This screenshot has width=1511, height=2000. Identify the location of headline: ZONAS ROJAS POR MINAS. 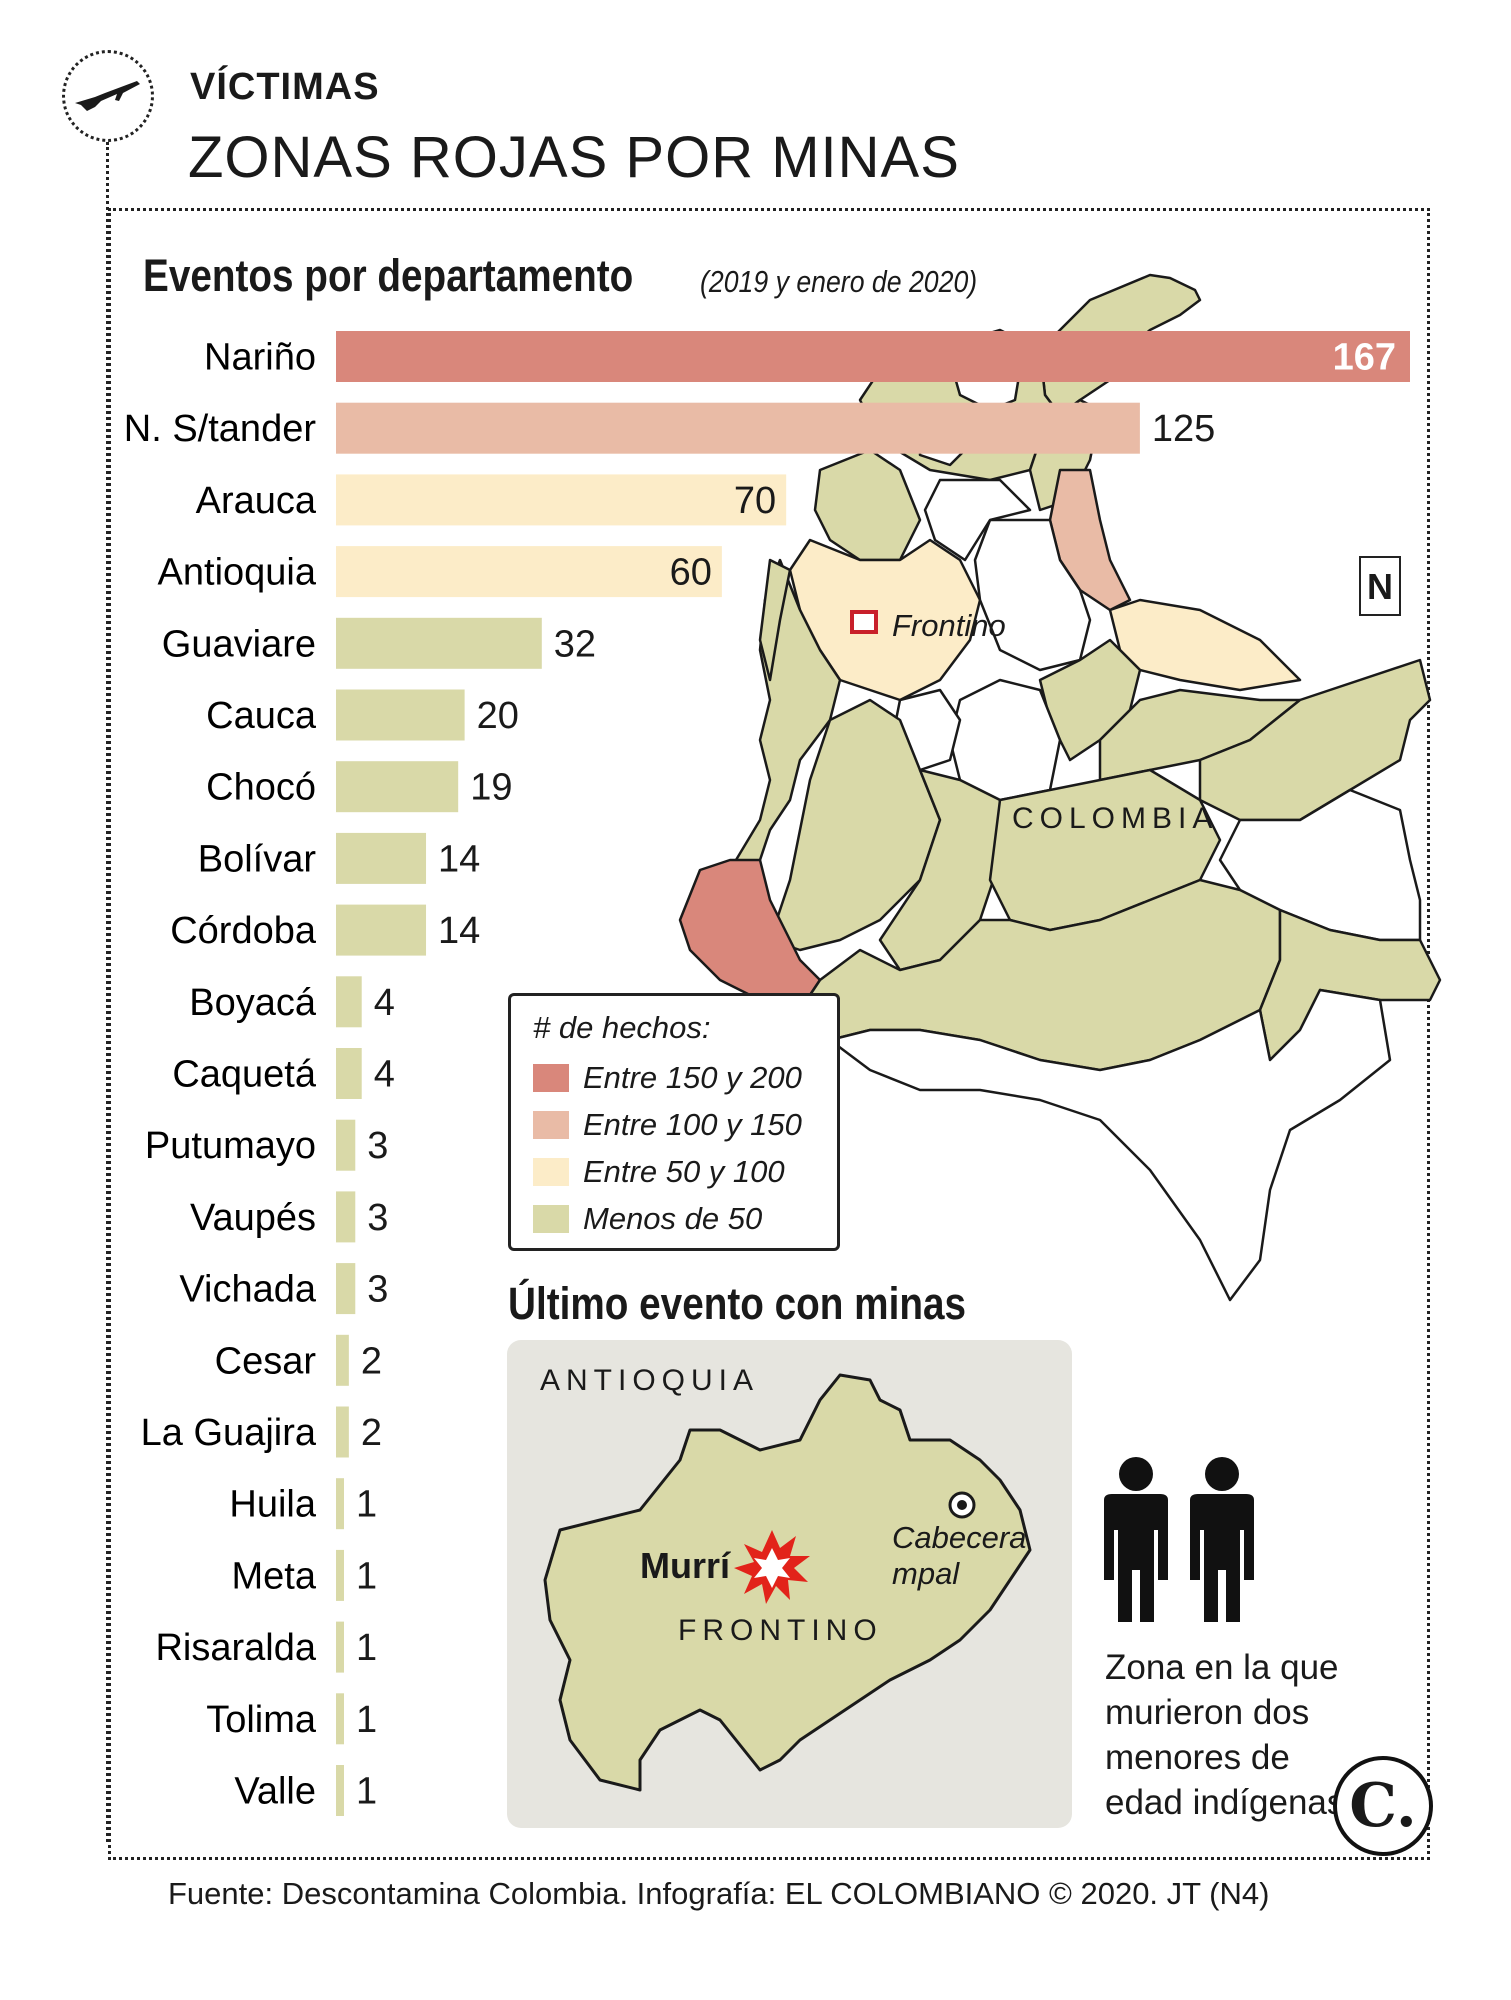
(574, 157).